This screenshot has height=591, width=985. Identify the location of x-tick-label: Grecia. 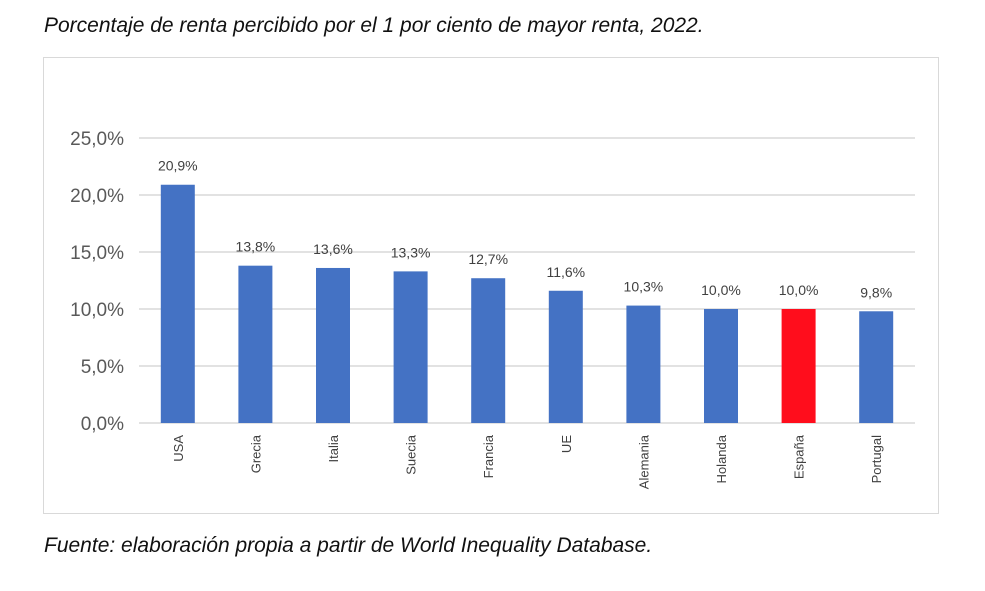
(255, 453).